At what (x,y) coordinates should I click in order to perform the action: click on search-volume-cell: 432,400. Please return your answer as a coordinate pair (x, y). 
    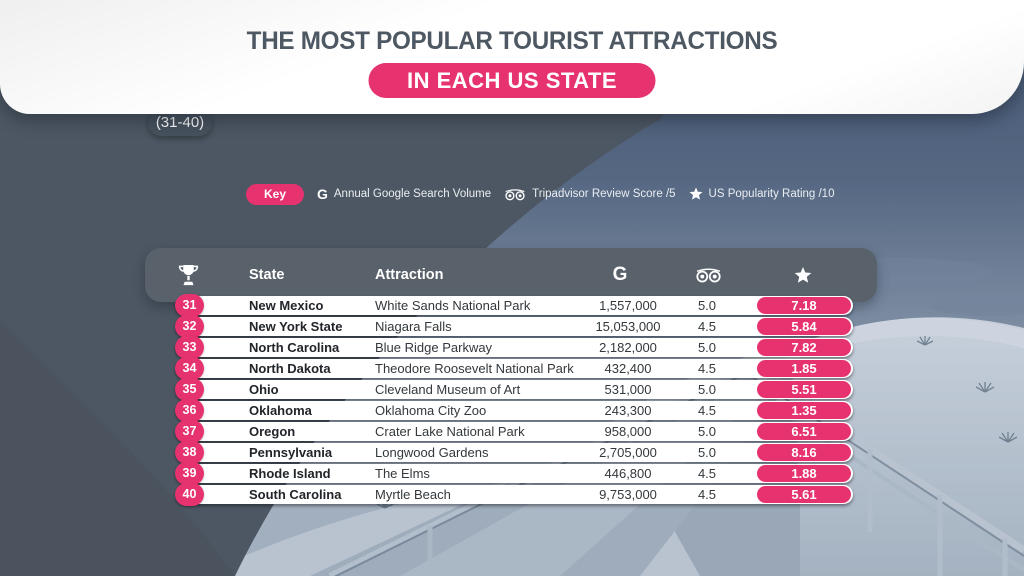
    Looking at the image, I should click on (628, 368).